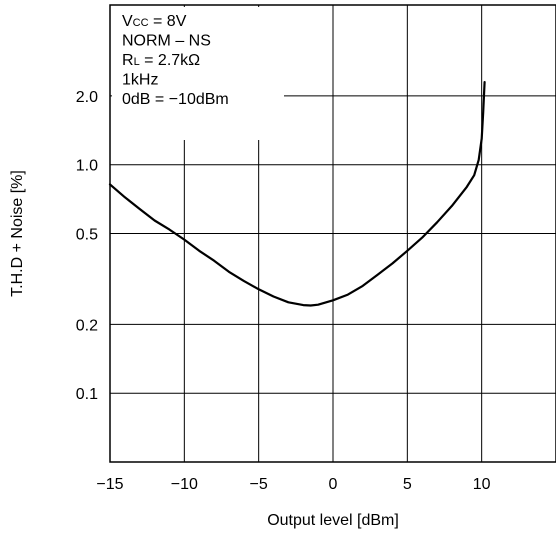 The width and height of the screenshot is (556, 534). Describe the element at coordinates (333, 484) in the screenshot. I see `x-tick-label: 0` at that location.